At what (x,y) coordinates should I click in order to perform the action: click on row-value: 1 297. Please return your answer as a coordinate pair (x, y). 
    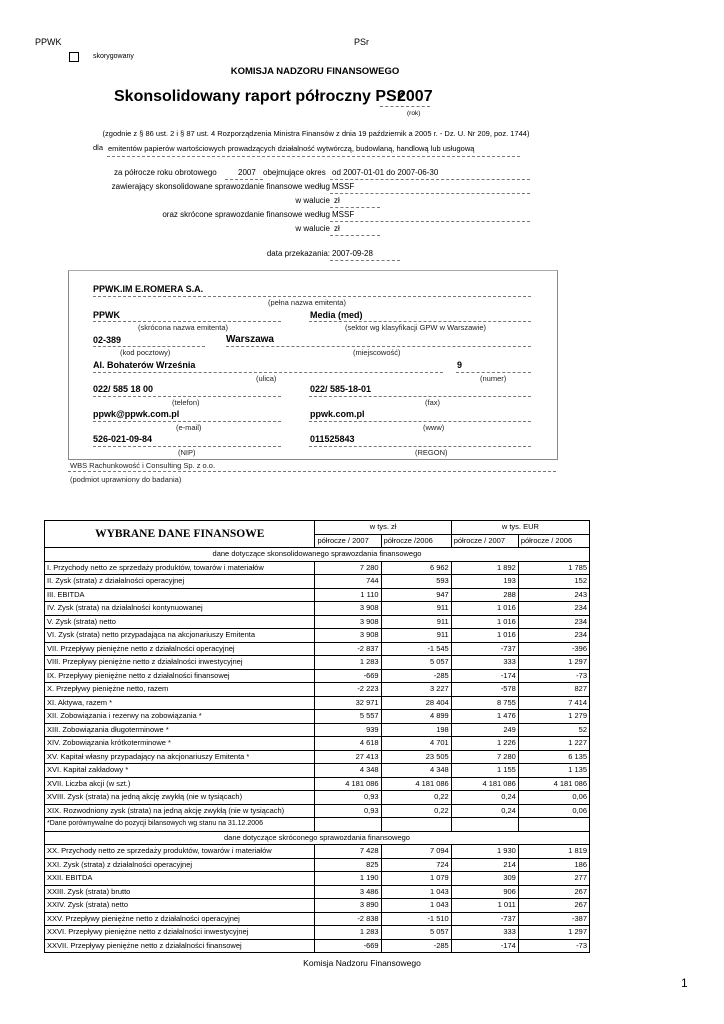
    Looking at the image, I should click on (554, 932).